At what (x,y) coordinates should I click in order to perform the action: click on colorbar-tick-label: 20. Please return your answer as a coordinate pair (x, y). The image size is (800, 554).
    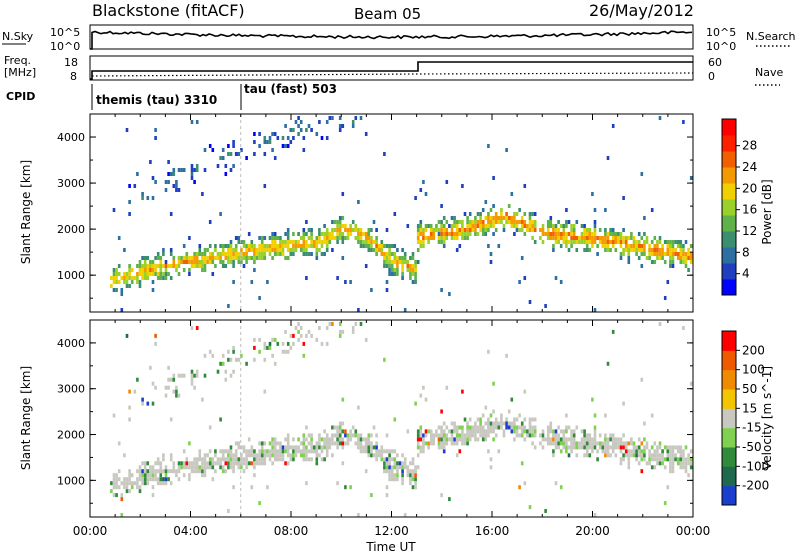
    Looking at the image, I should click on (749, 188).